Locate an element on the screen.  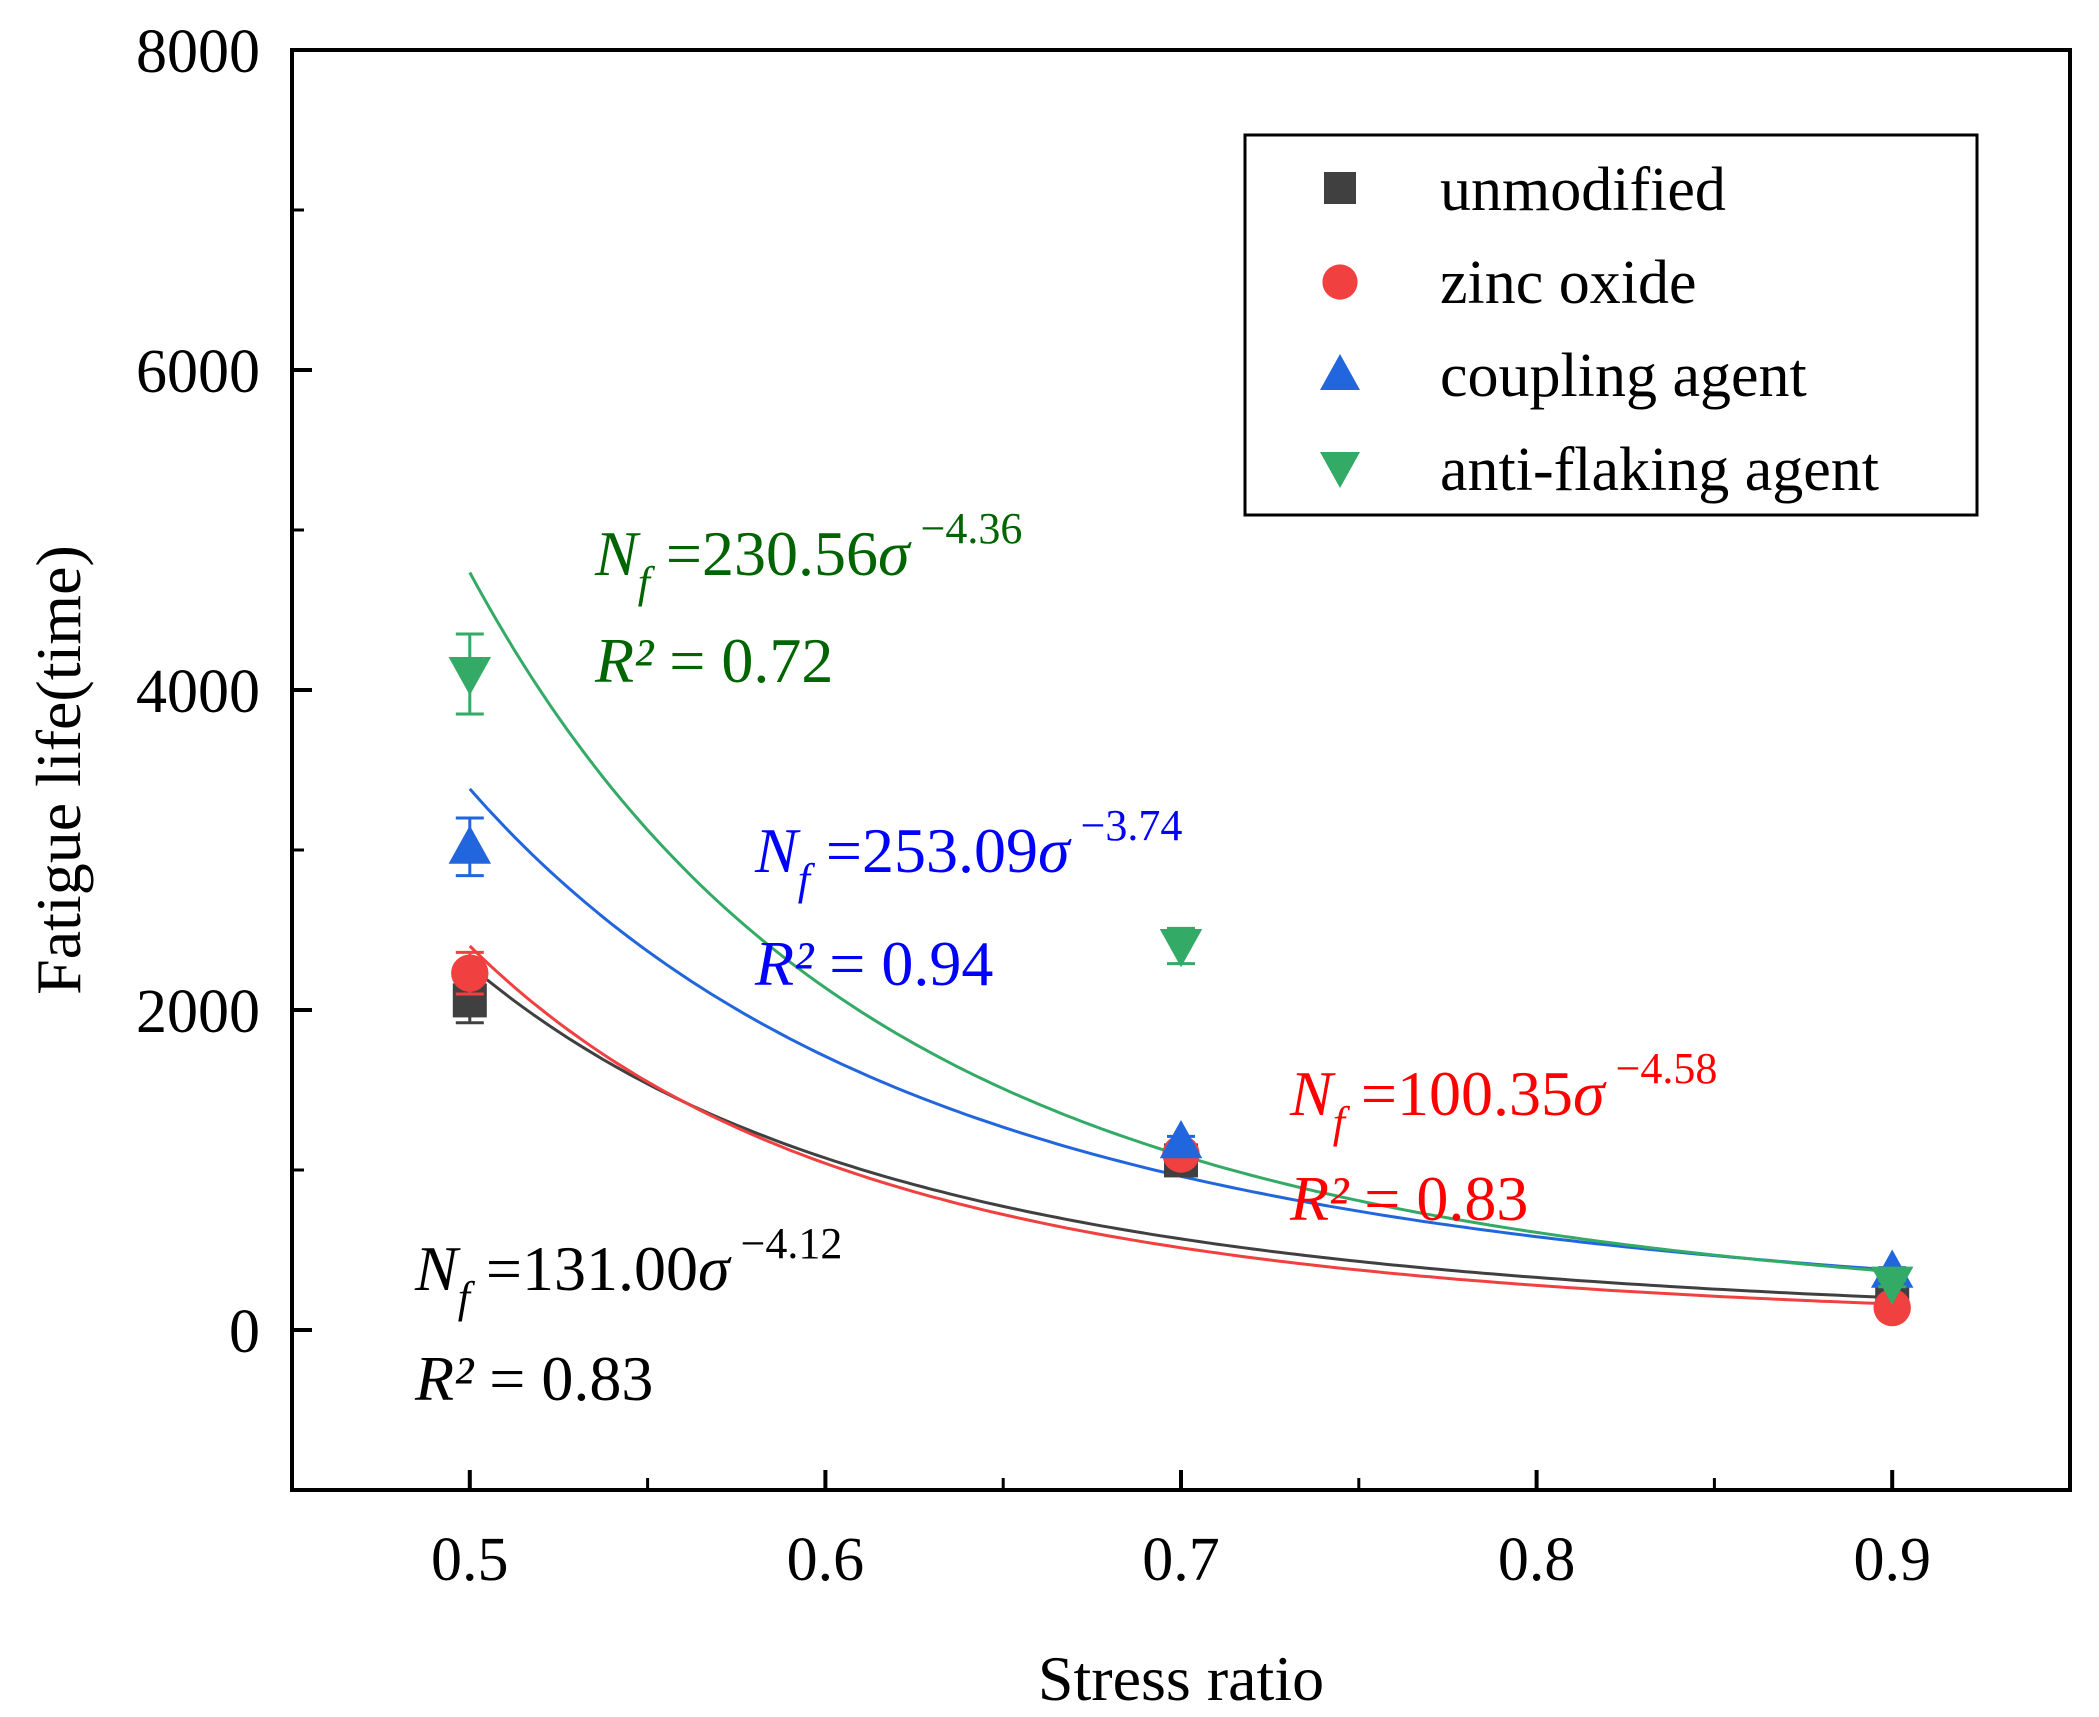
legend-label-zinc-oxide: zinc oxide is located at coordinates (1568, 283).